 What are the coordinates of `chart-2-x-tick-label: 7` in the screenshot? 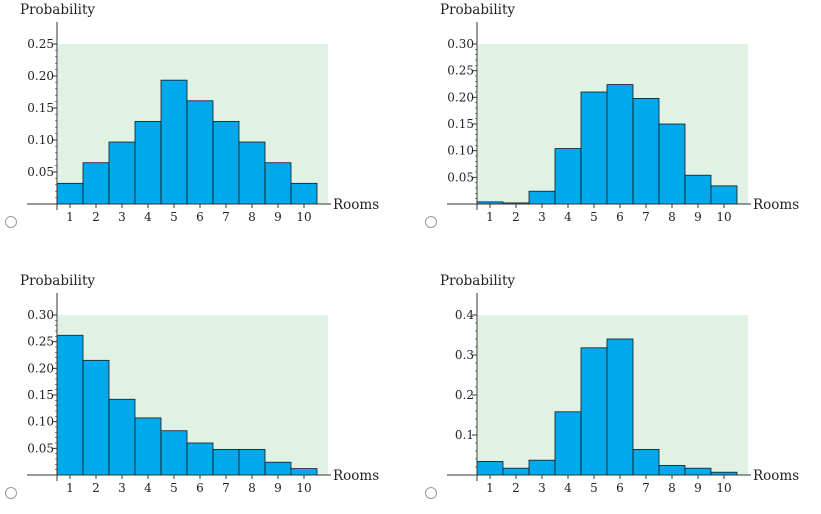 It's located at (646, 217).